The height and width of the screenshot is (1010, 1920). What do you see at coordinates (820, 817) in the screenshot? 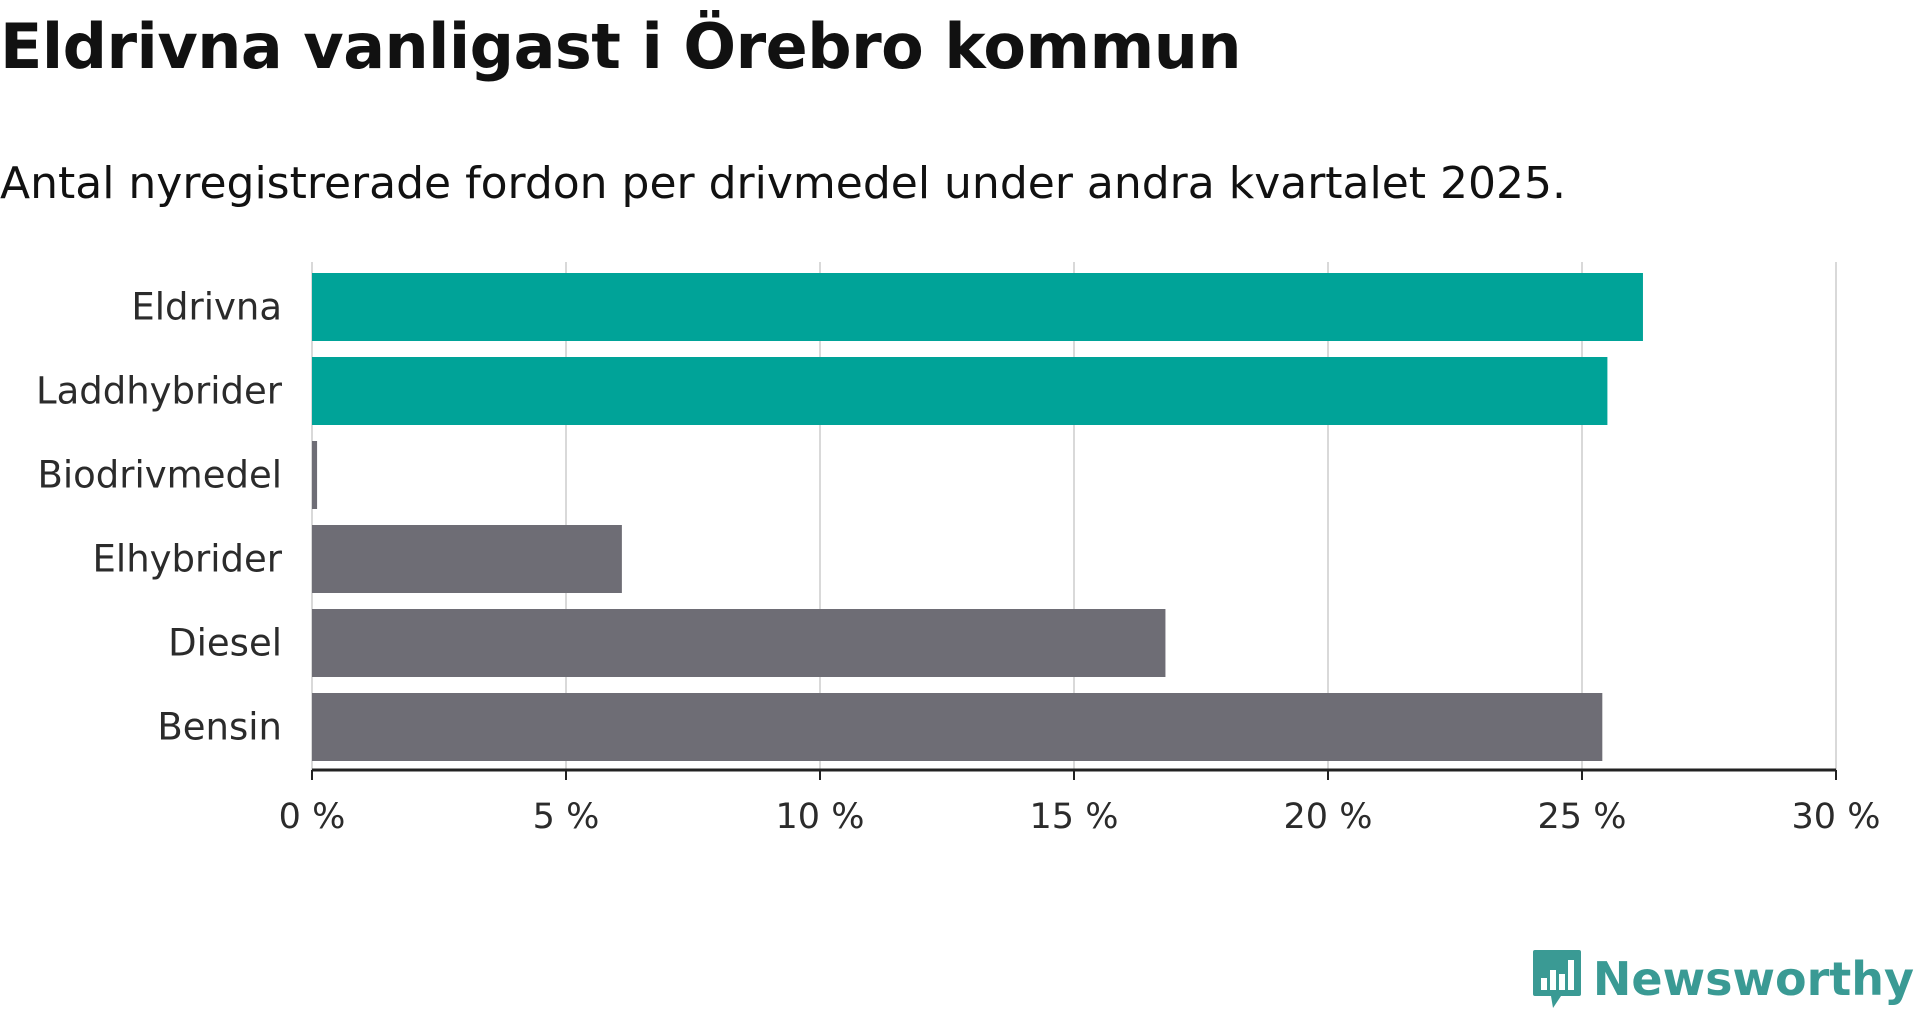
I see `x-tick-label-2: 10 %` at bounding box center [820, 817].